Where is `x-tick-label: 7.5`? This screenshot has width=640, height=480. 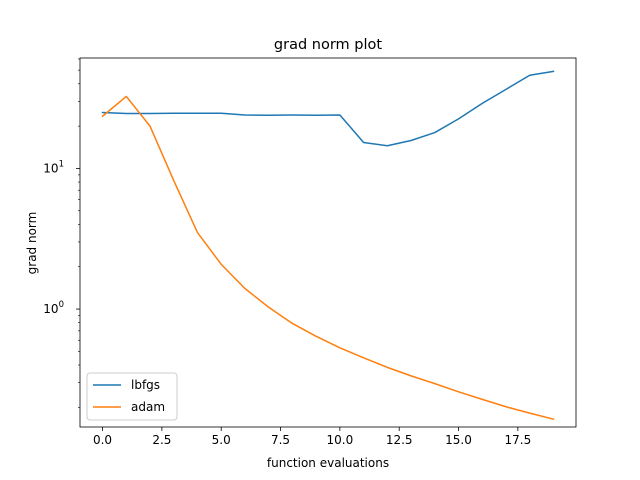 x-tick-label: 7.5 is located at coordinates (280, 440).